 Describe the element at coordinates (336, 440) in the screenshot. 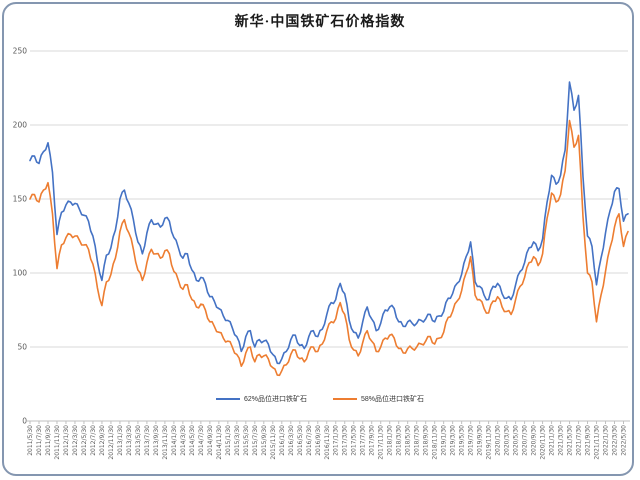

I see `x-tick-label: 2017/1/30` at that location.